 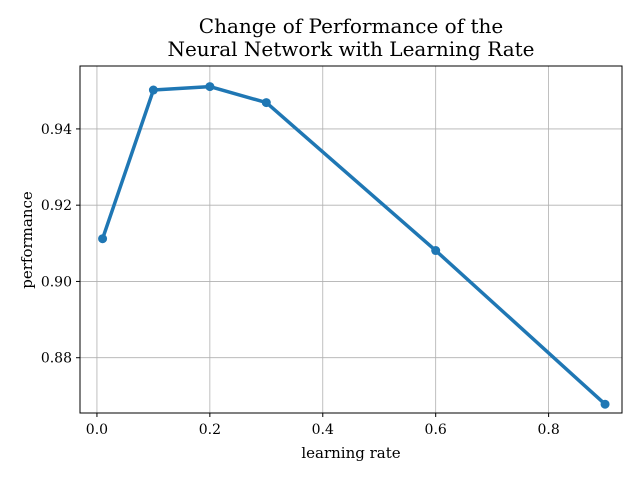 What do you see at coordinates (56, 206) in the screenshot?
I see `y-tick-label: 0.92` at bounding box center [56, 206].